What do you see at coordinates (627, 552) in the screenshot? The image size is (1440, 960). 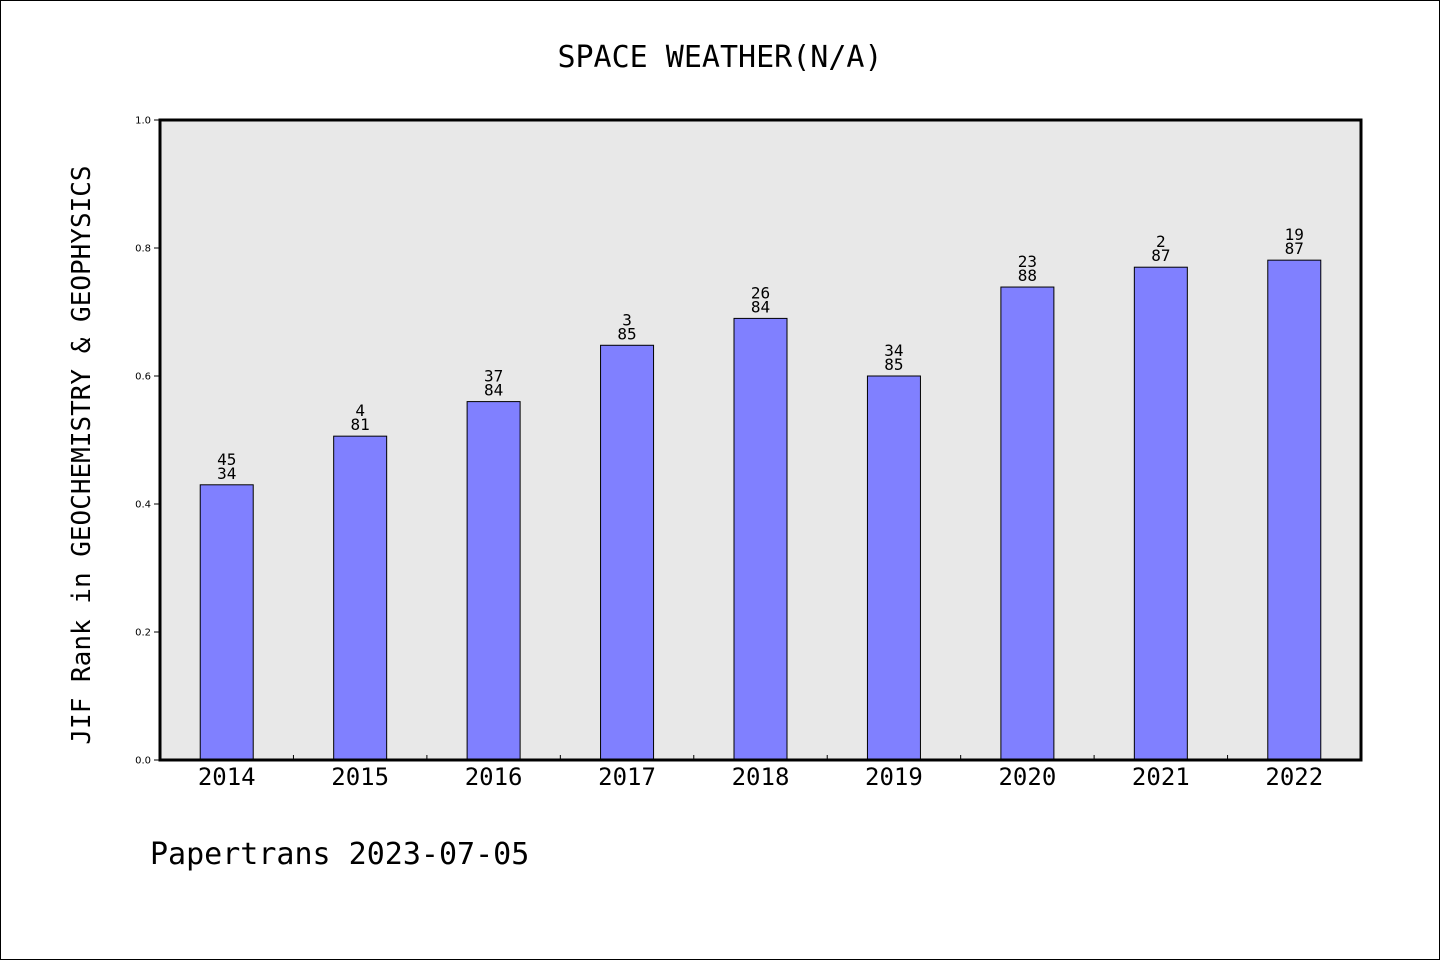 I see `bar-2017` at bounding box center [627, 552].